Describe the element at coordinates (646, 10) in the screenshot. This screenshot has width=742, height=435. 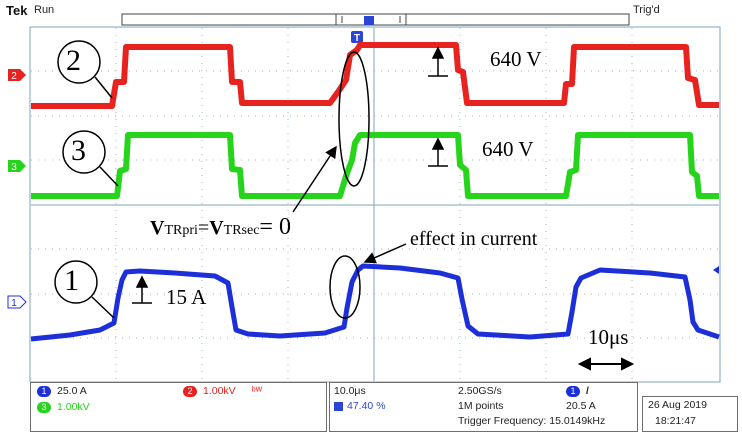
I see `trigger-state: Trig'd` at that location.